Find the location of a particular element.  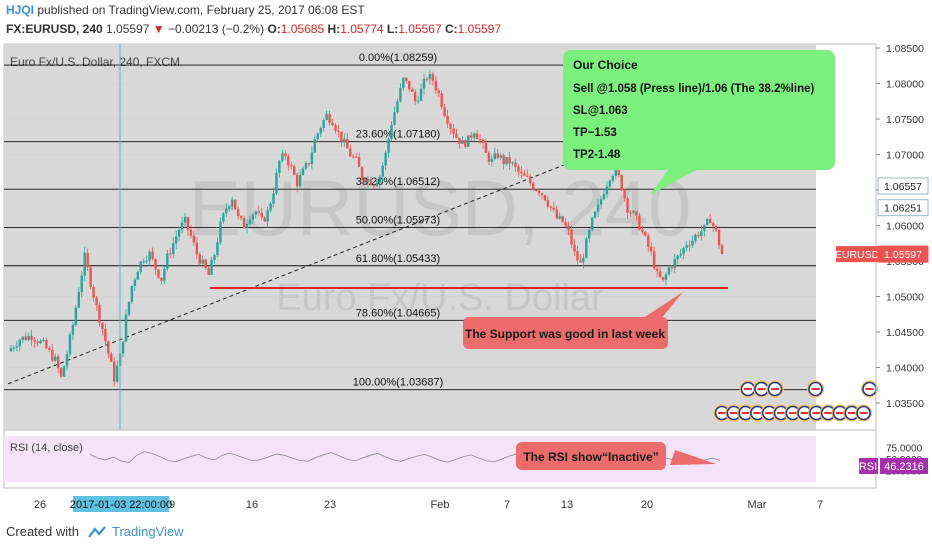

x-tick-label: 16 is located at coordinates (252, 505).